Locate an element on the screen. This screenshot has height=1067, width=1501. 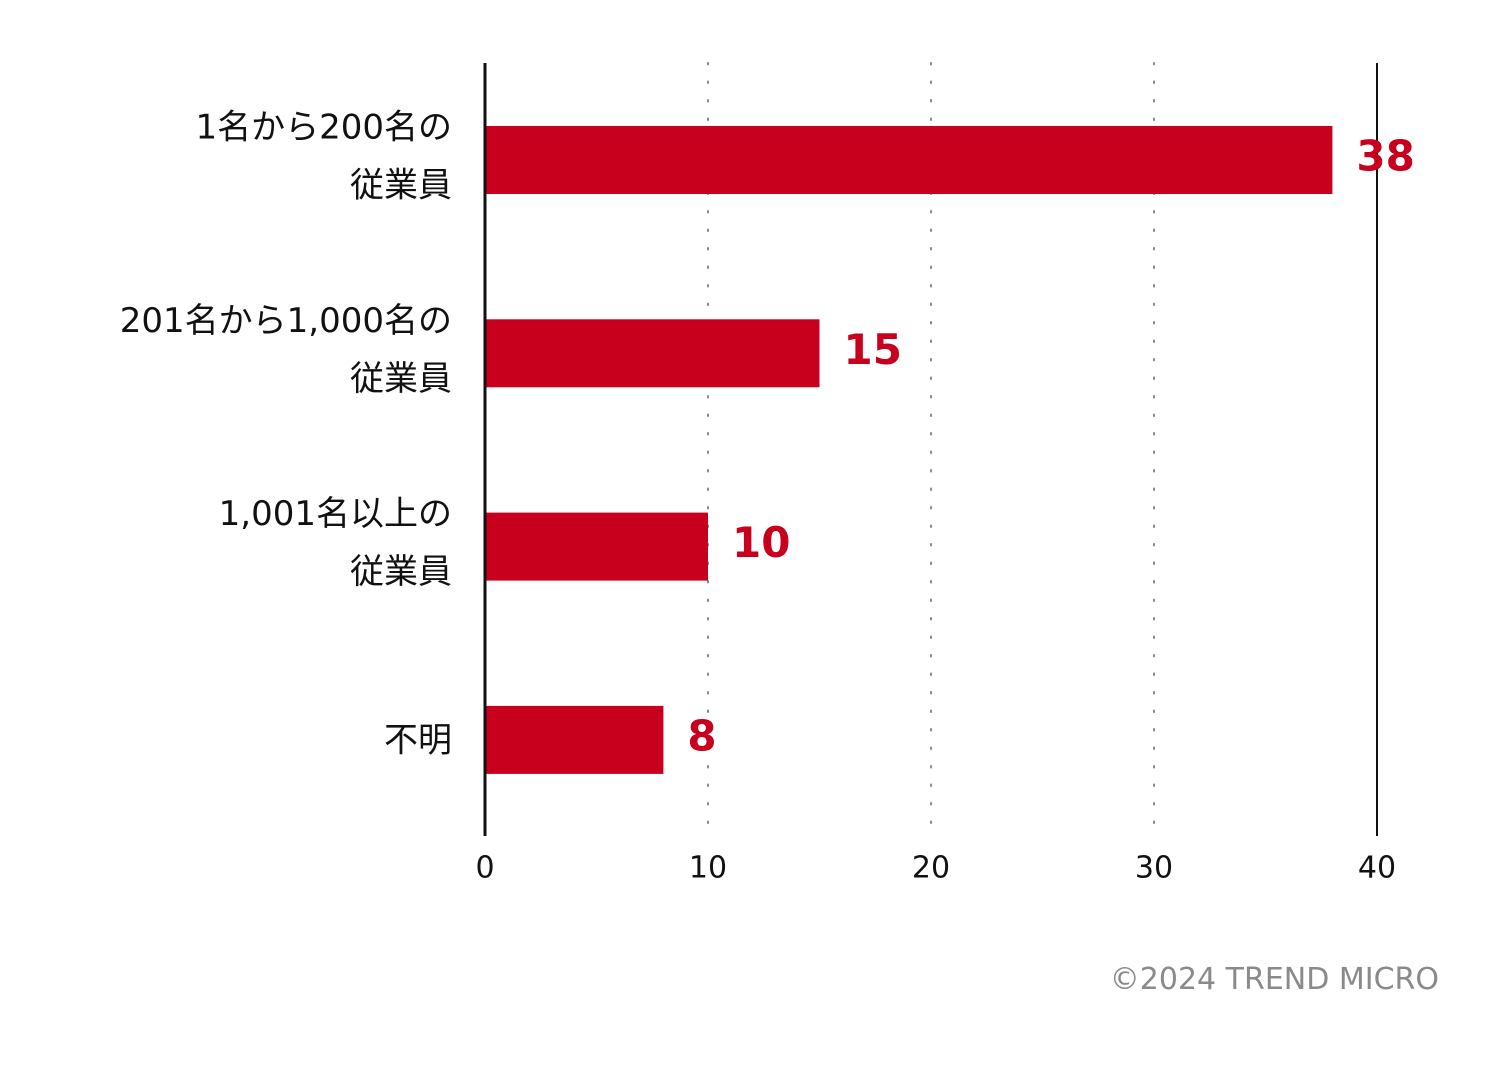
x-tick-label-30: 30 is located at coordinates (1154, 868).